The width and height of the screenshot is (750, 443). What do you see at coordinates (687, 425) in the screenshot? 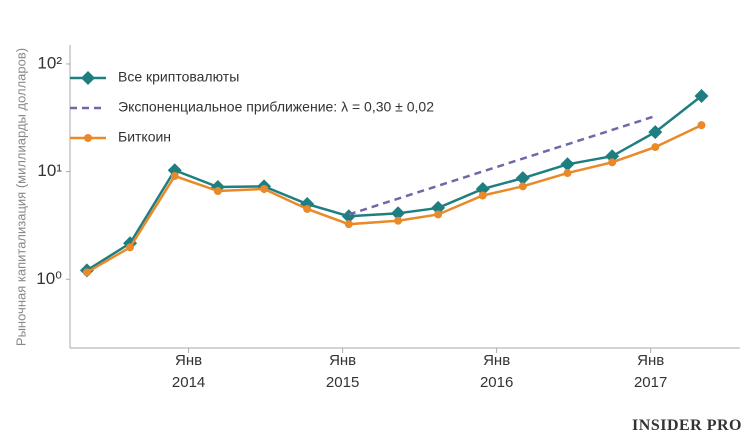
I see `watermark: INSIDER PRO` at bounding box center [687, 425].